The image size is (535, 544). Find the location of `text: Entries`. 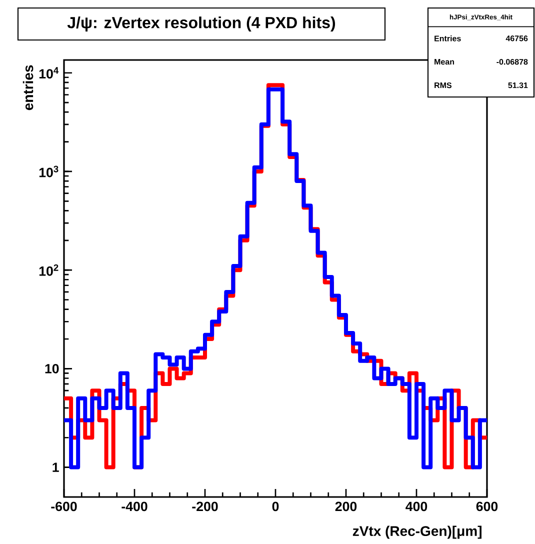

text: Entries is located at coordinates (447, 38).